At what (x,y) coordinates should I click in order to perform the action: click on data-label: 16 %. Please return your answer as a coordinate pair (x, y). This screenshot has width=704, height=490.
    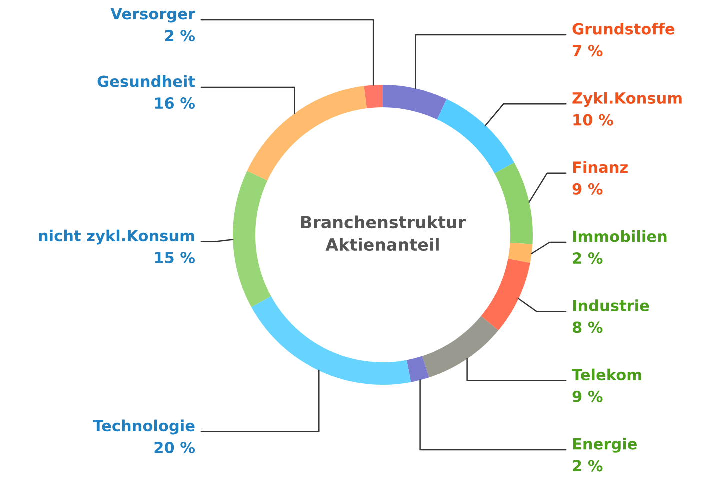
    Looking at the image, I should click on (175, 104).